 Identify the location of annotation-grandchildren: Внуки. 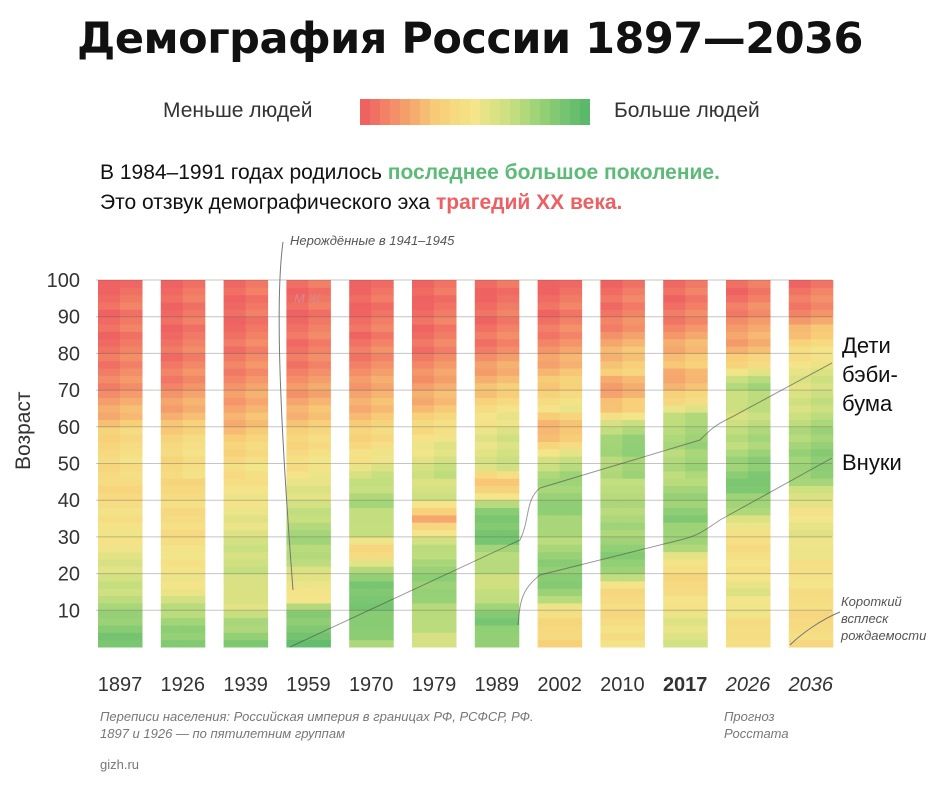
(872, 462).